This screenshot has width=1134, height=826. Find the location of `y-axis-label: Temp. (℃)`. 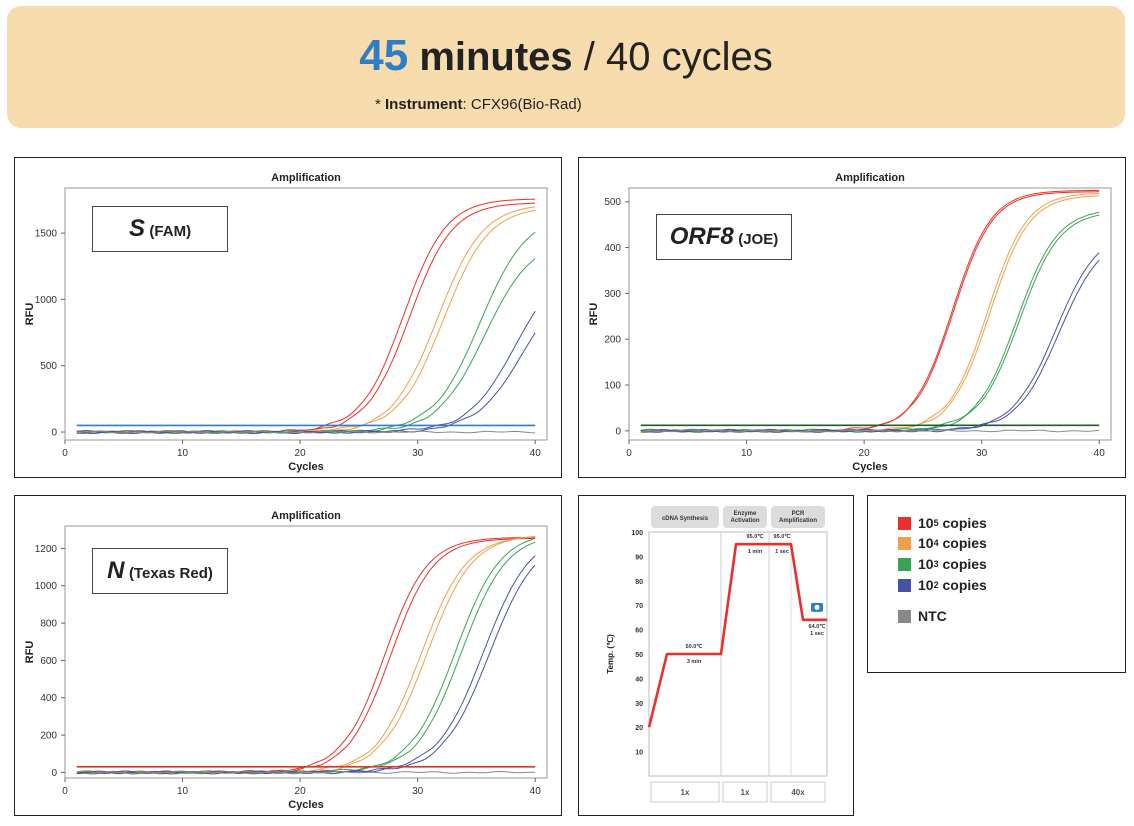

y-axis-label: Temp. (℃) is located at coordinates (610, 654).